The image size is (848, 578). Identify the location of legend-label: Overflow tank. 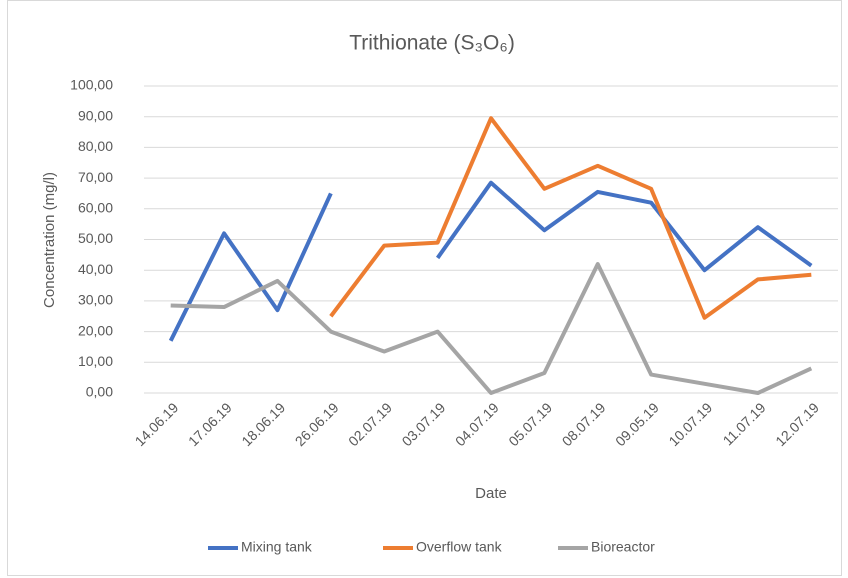
(459, 547).